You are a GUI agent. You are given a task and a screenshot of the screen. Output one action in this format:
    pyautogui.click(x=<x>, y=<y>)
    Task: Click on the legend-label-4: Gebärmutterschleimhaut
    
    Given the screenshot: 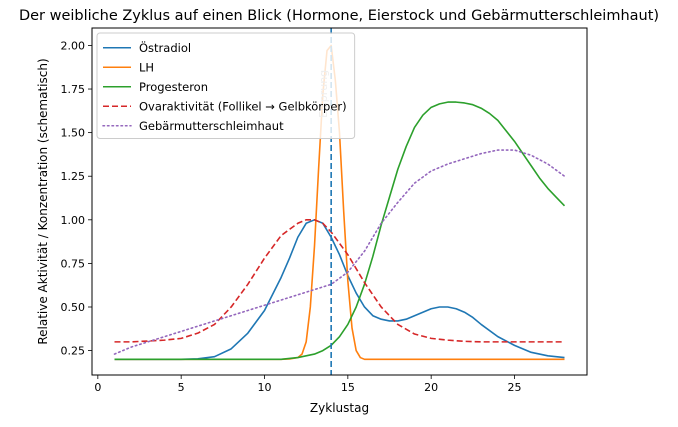 What is the action you would take?
    pyautogui.click(x=211, y=126)
    